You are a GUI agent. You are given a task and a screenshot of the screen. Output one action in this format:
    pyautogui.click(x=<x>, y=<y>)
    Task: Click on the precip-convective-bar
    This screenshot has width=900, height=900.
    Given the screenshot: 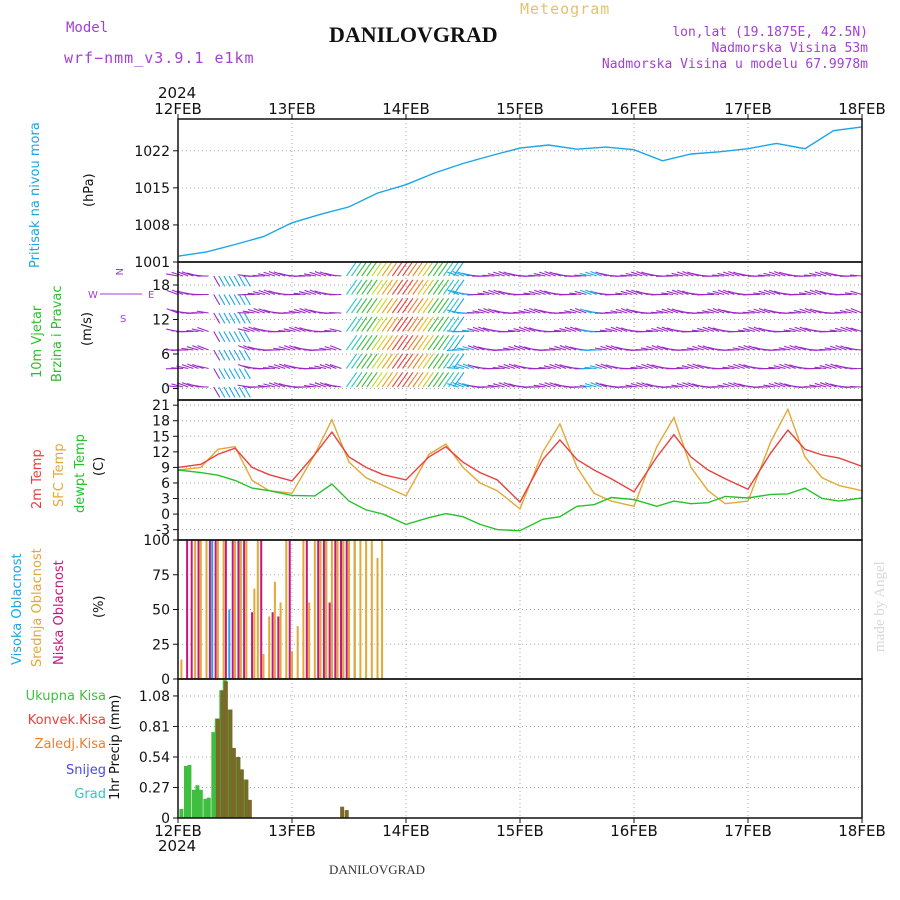 What is the action you would take?
    pyautogui.click(x=217, y=768)
    